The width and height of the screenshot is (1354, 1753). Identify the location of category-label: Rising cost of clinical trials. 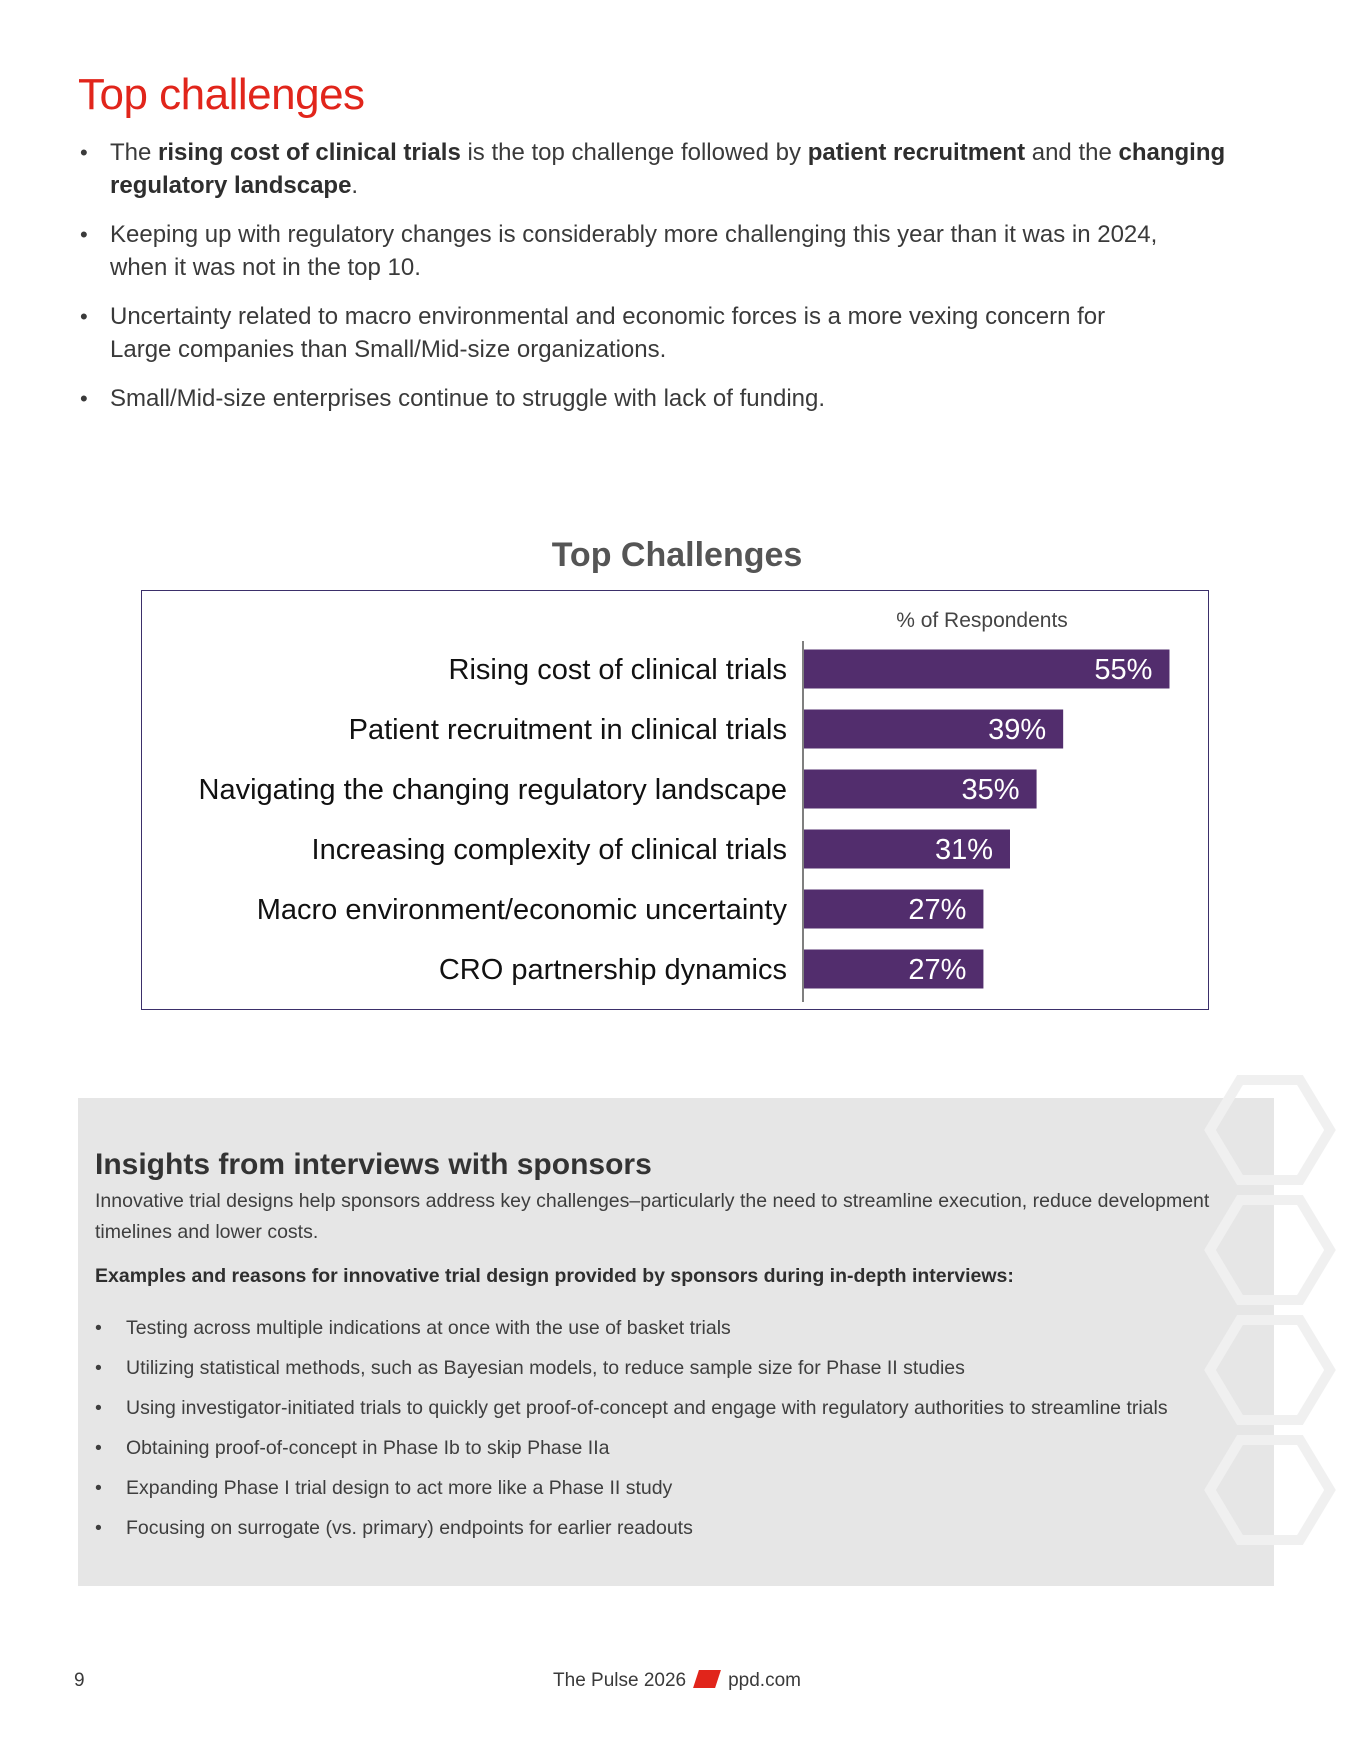
(618, 670).